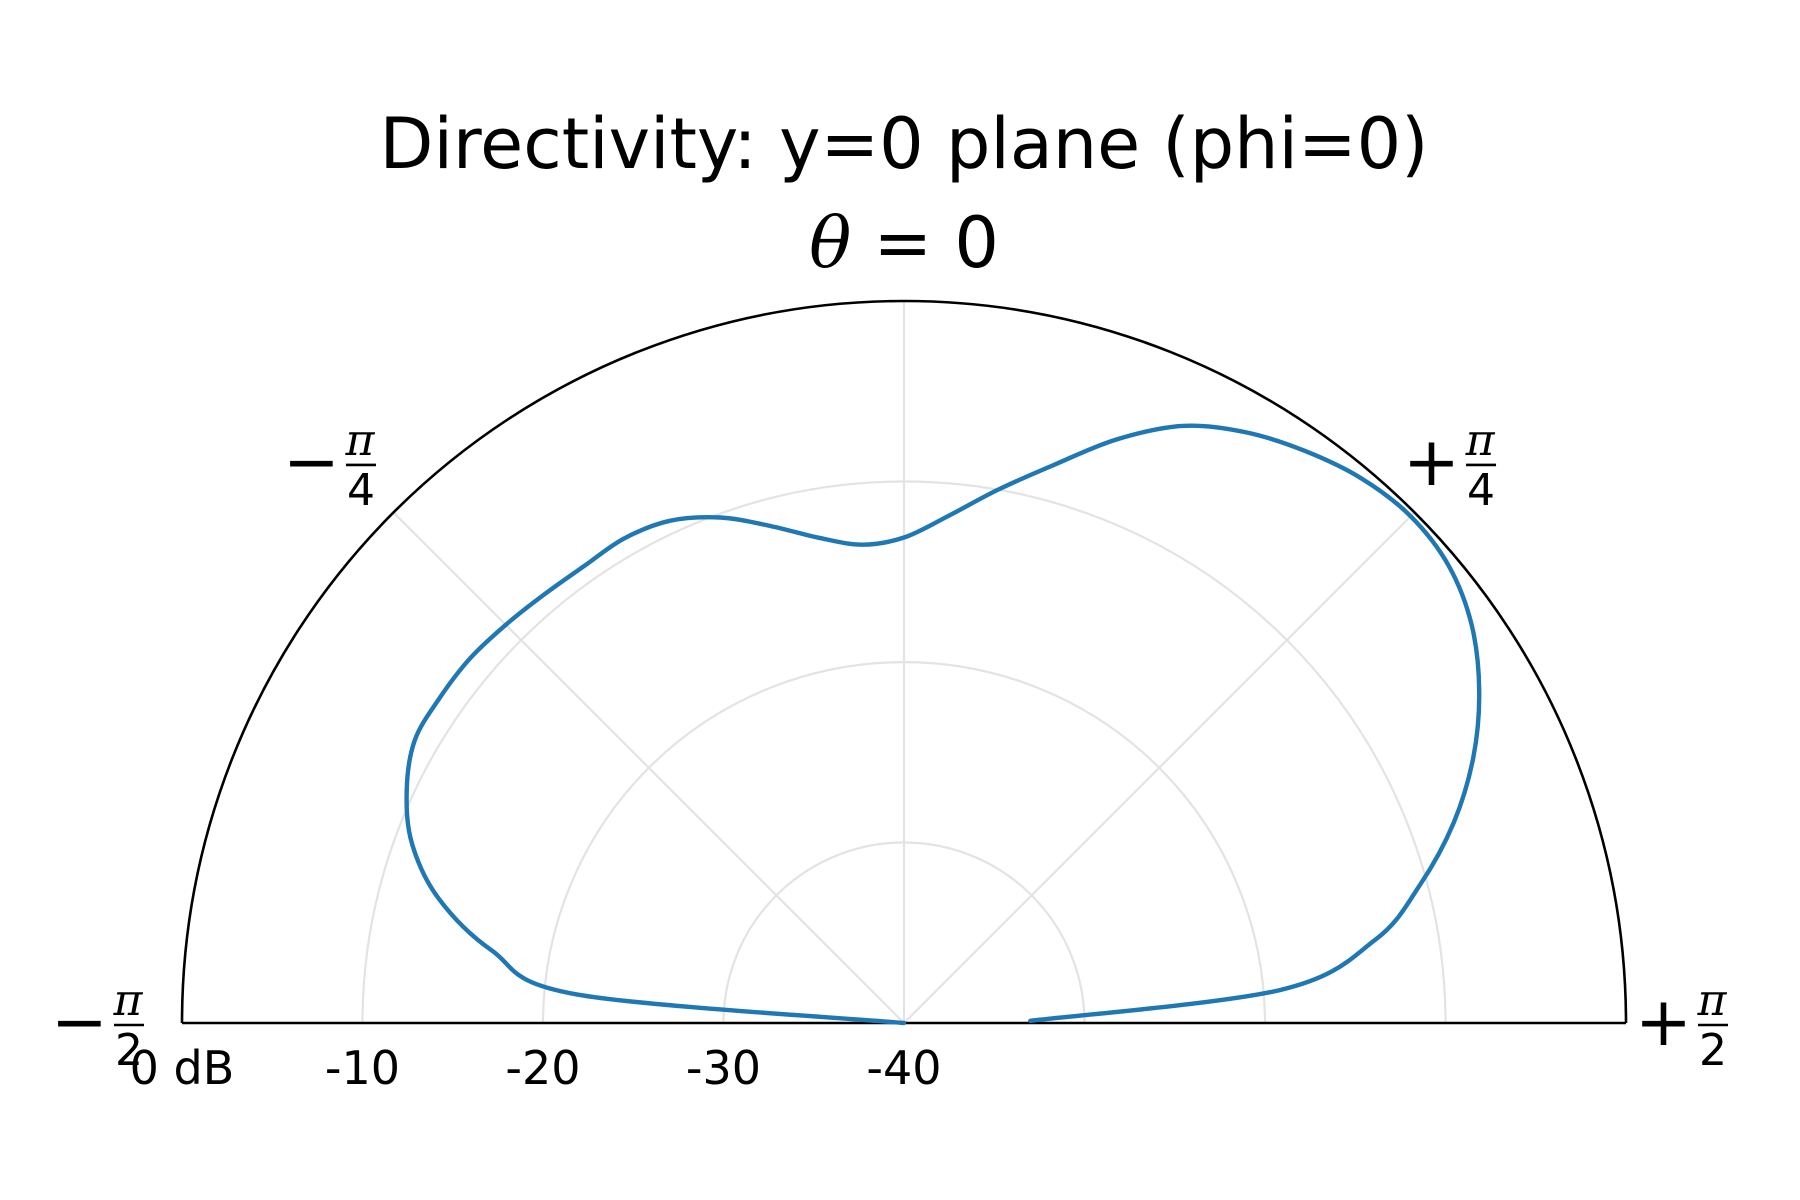 The width and height of the screenshot is (1800, 1200). I want to click on r-tick-label: -10, so click(362, 1068).